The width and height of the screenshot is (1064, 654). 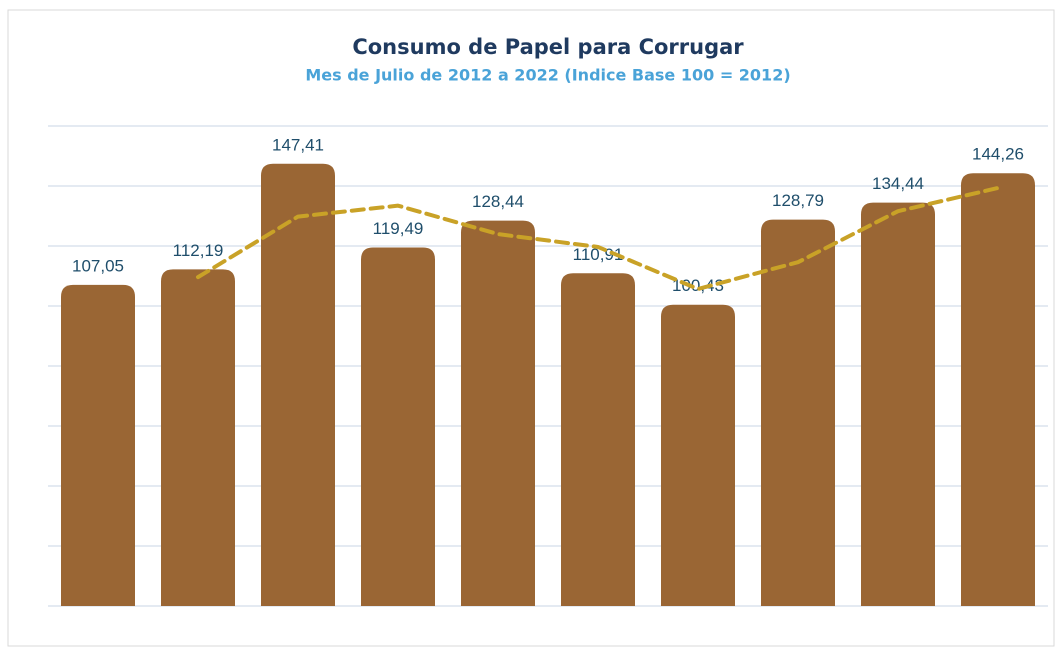 What do you see at coordinates (98, 265) in the screenshot?
I see `data-label: 107,05` at bounding box center [98, 265].